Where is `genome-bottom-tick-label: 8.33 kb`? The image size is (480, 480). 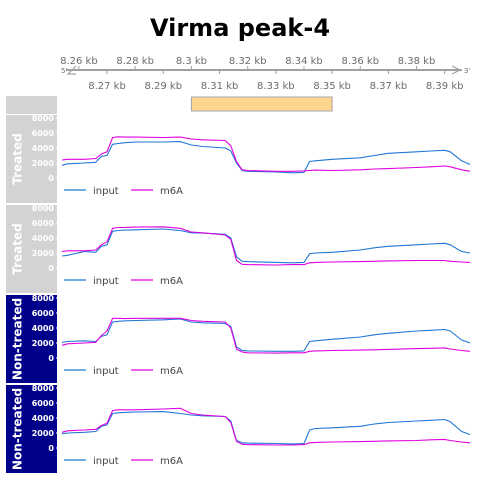
genome-bottom-tick-label: 8.33 kb is located at coordinates (276, 86).